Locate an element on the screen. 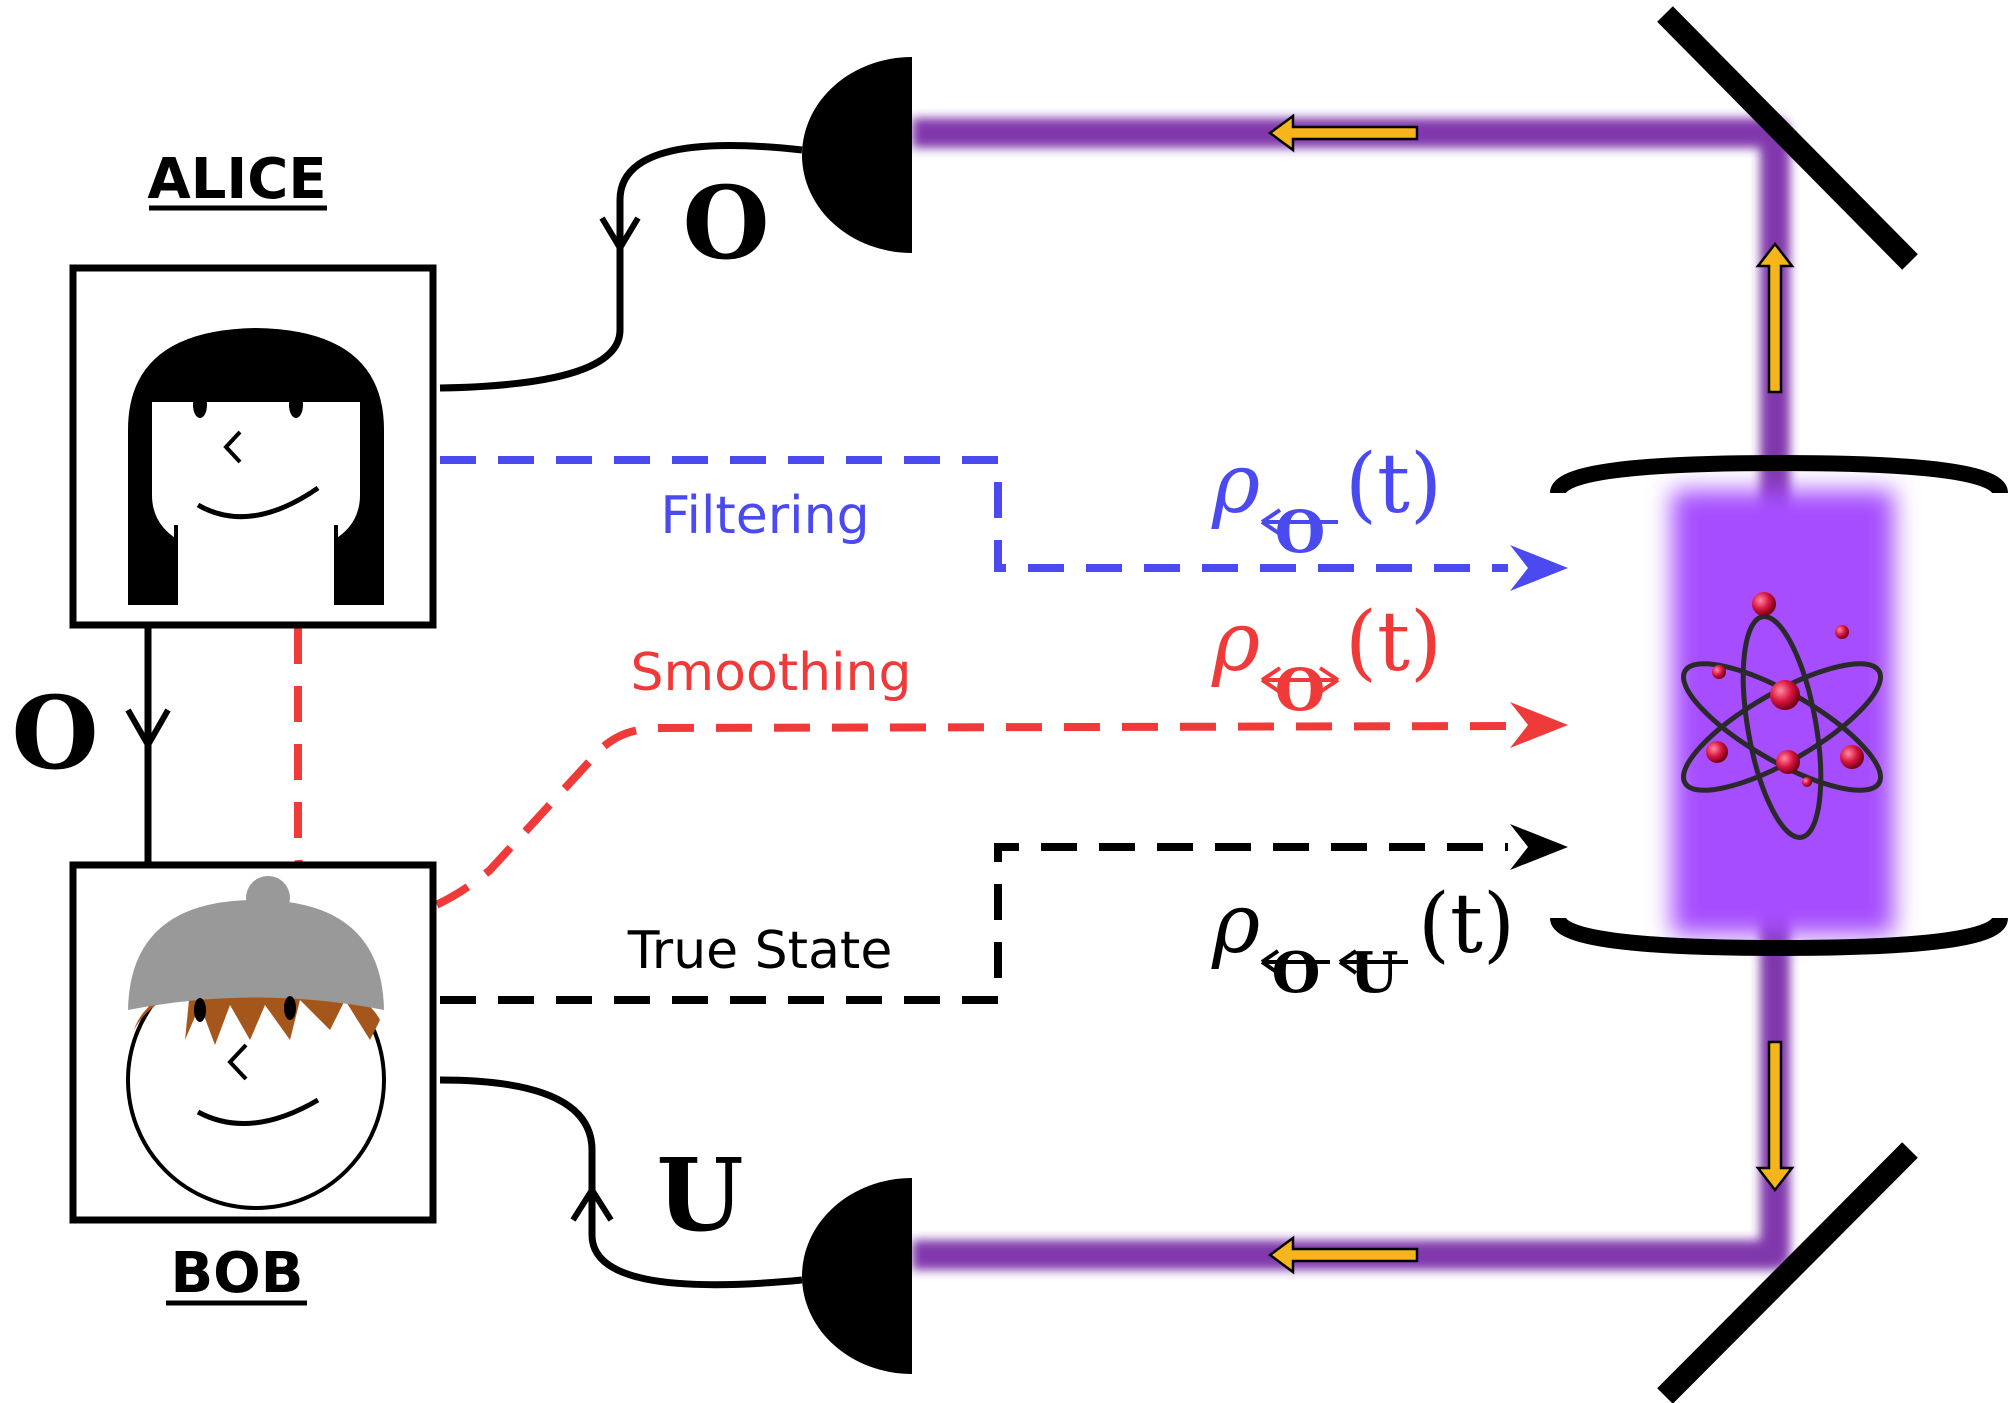 The width and height of the screenshot is (2016, 1403). signal-wire-o is located at coordinates (621, 267).